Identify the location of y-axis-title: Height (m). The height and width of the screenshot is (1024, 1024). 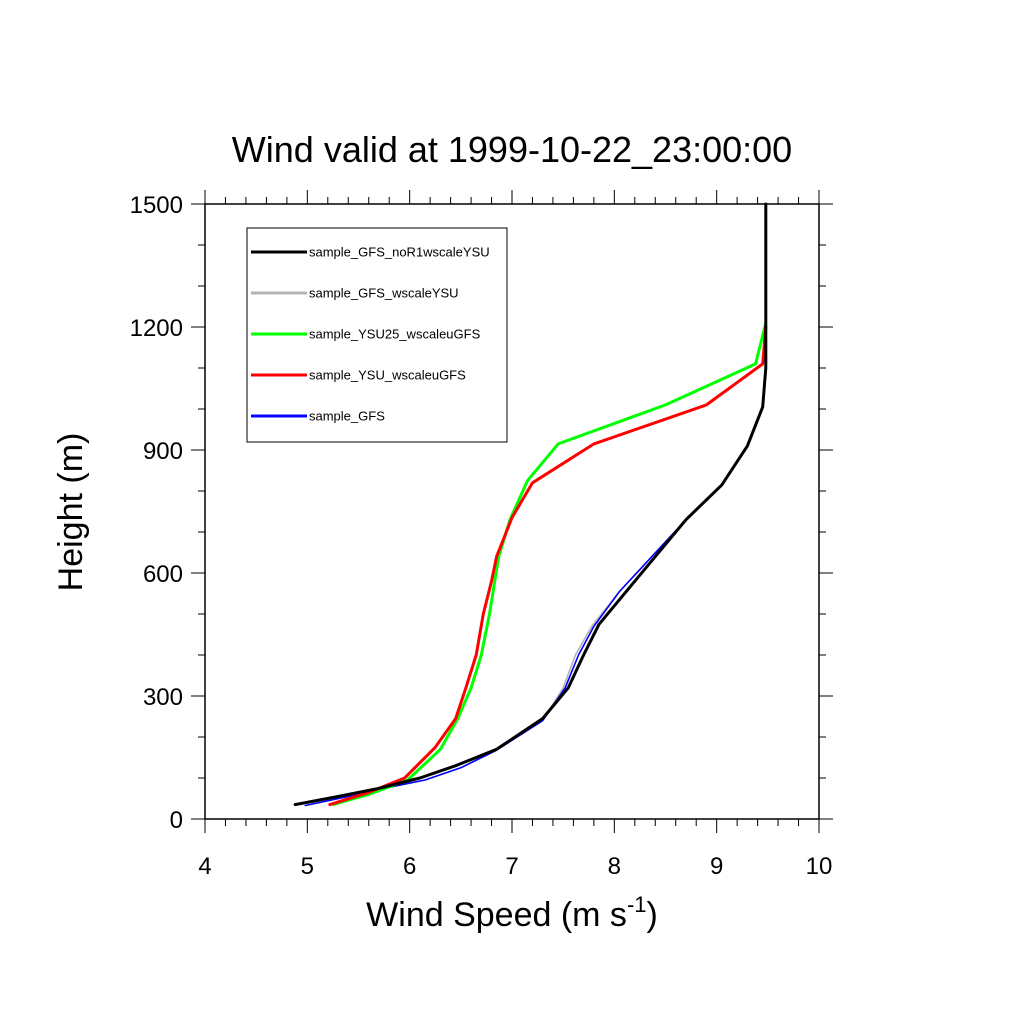
(71, 512).